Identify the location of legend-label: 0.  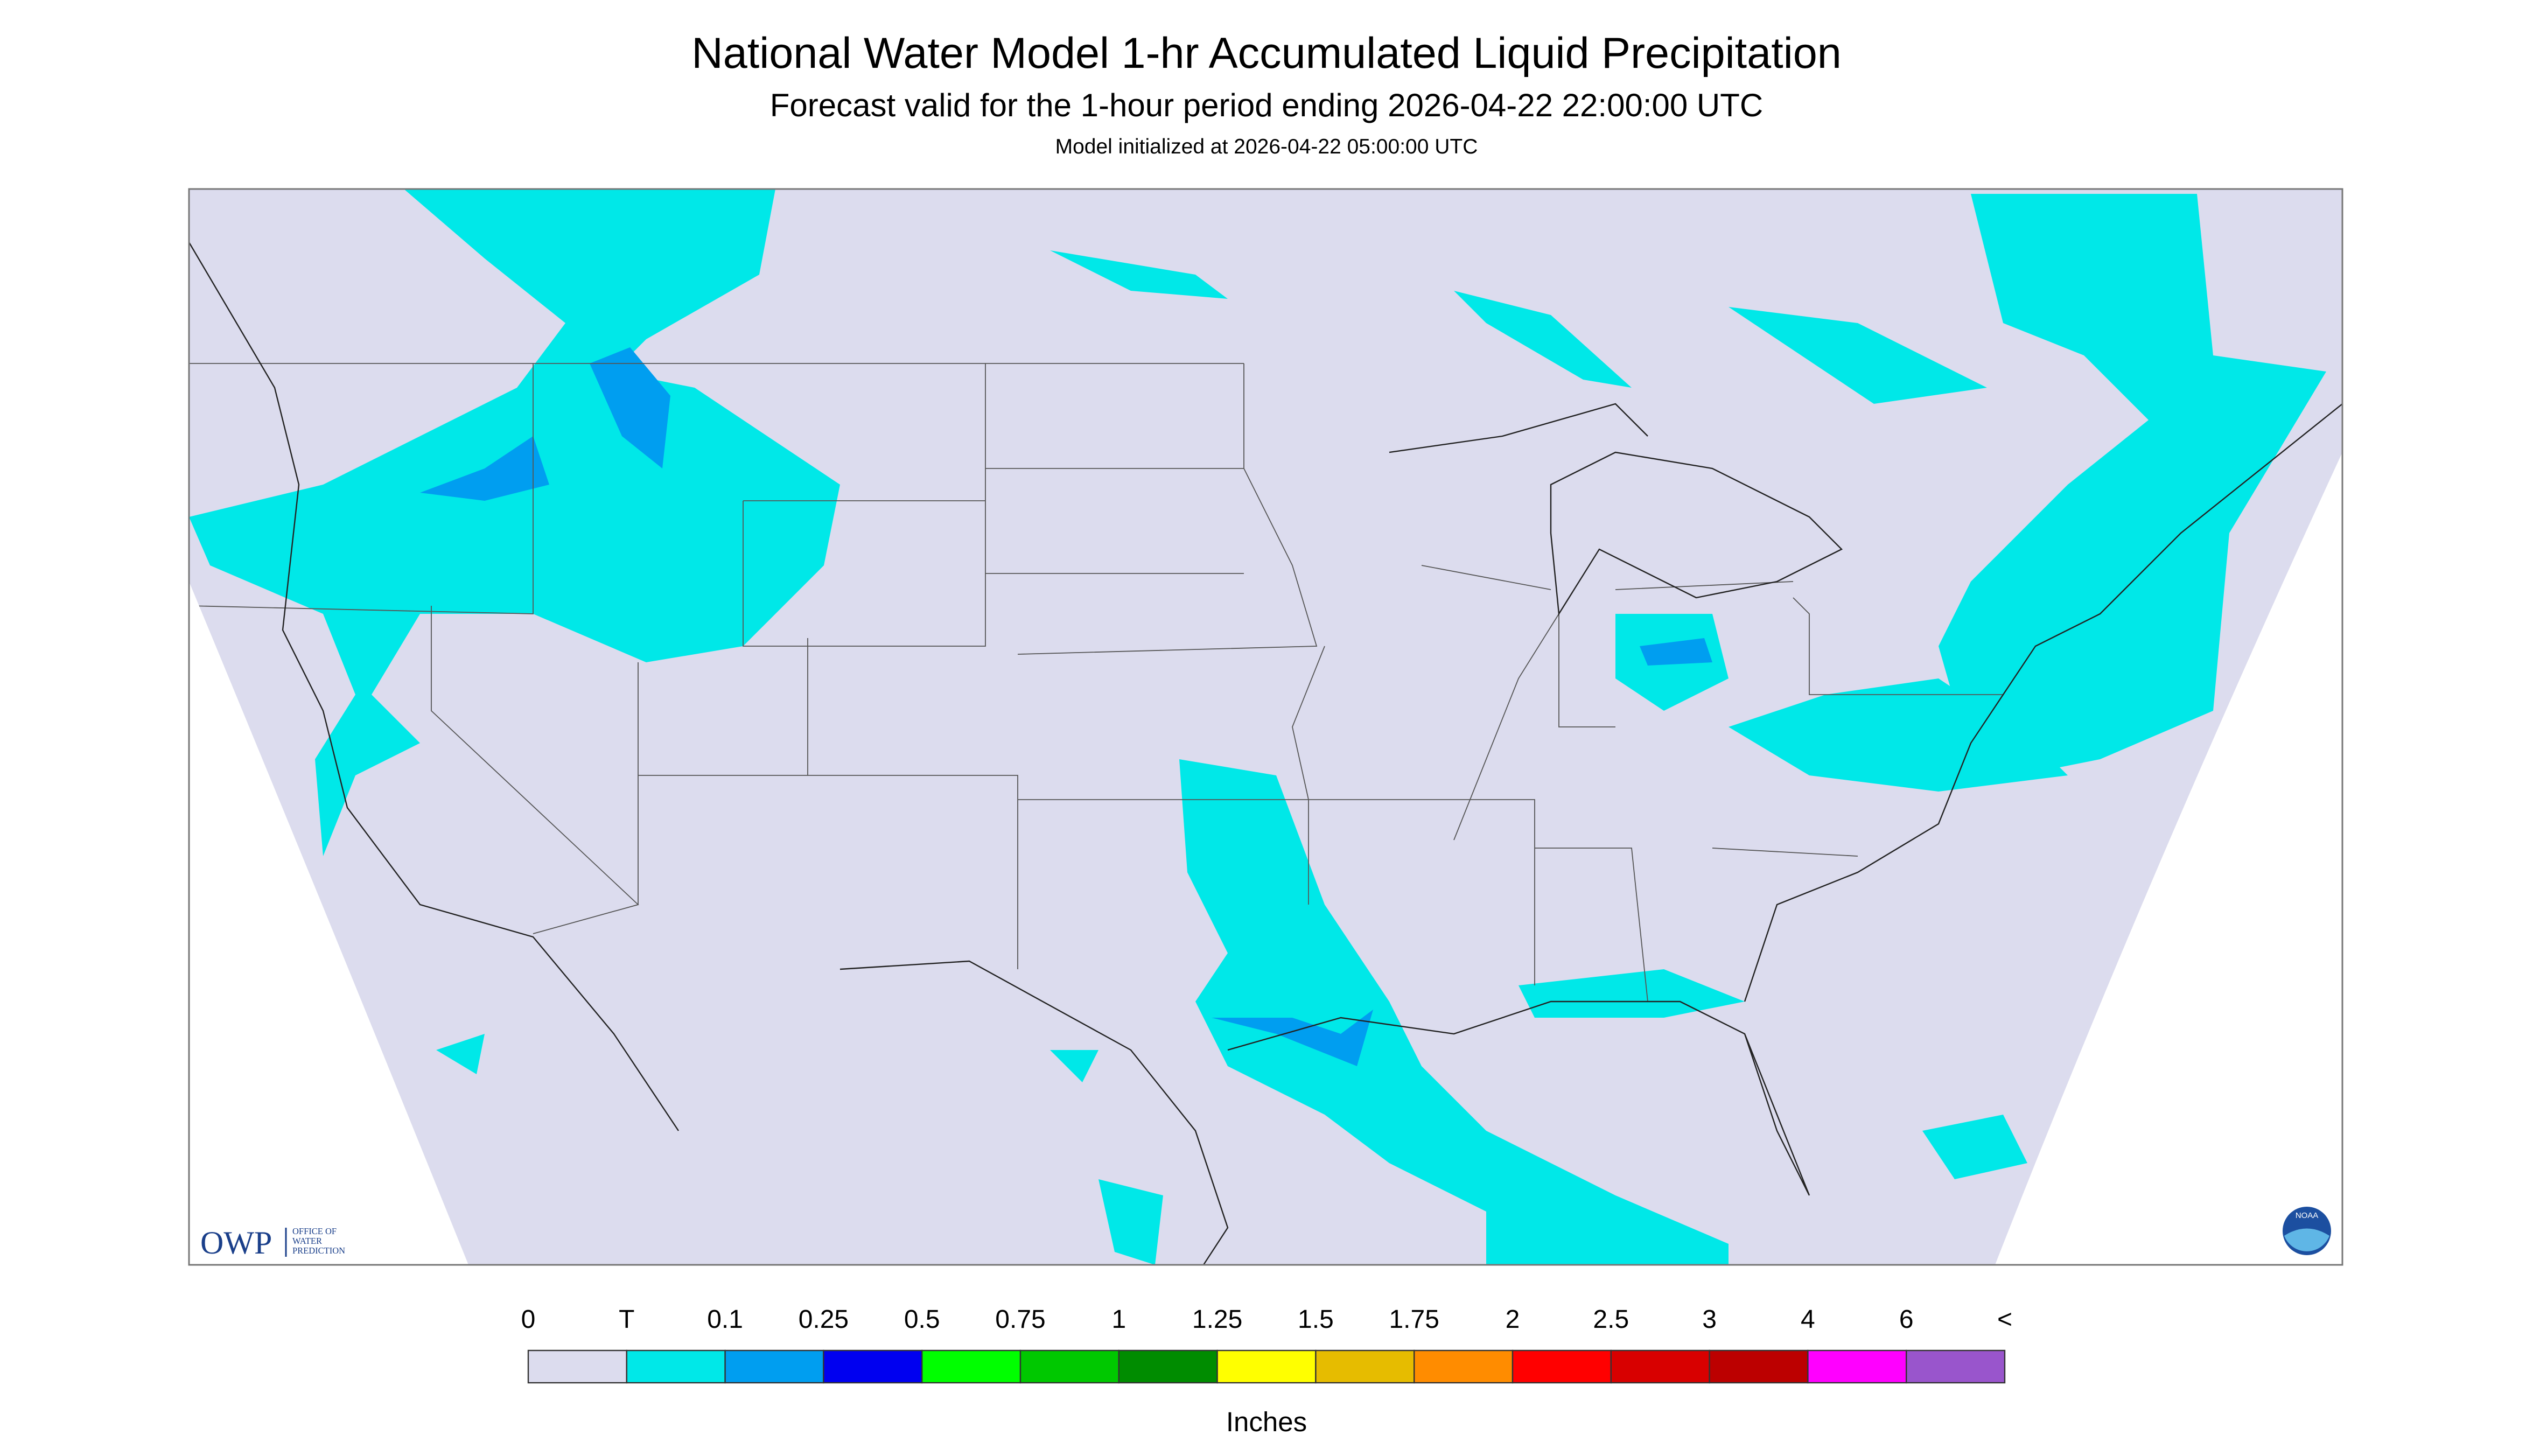
(529, 1319).